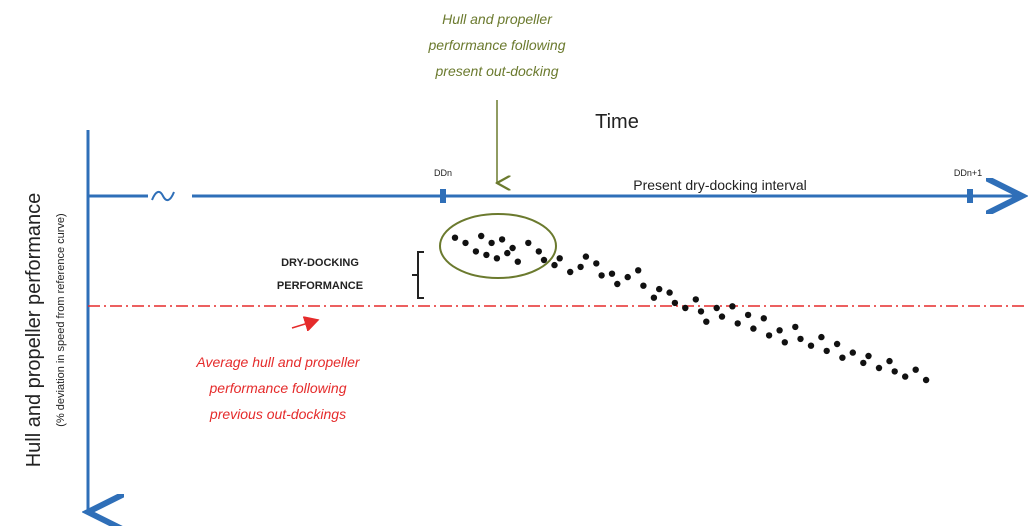 The height and width of the screenshot is (526, 1034). I want to click on dry-docking-label-line-1: DRY-DOCKING, so click(320, 263).